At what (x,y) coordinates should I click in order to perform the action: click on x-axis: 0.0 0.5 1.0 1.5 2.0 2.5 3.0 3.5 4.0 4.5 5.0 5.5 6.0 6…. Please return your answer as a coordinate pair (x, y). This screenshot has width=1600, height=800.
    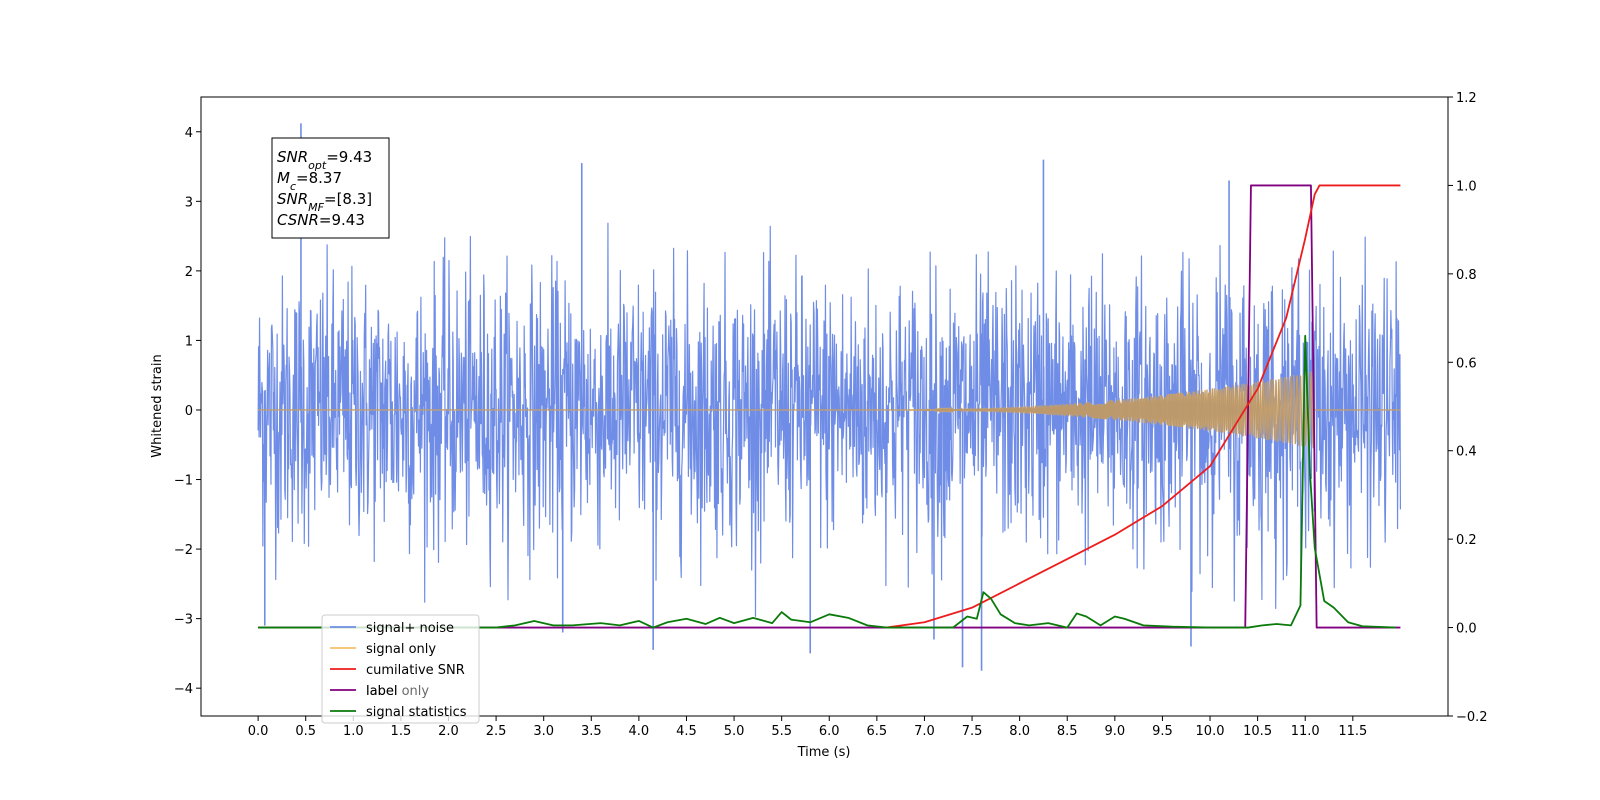
    Looking at the image, I should click on (807, 727).